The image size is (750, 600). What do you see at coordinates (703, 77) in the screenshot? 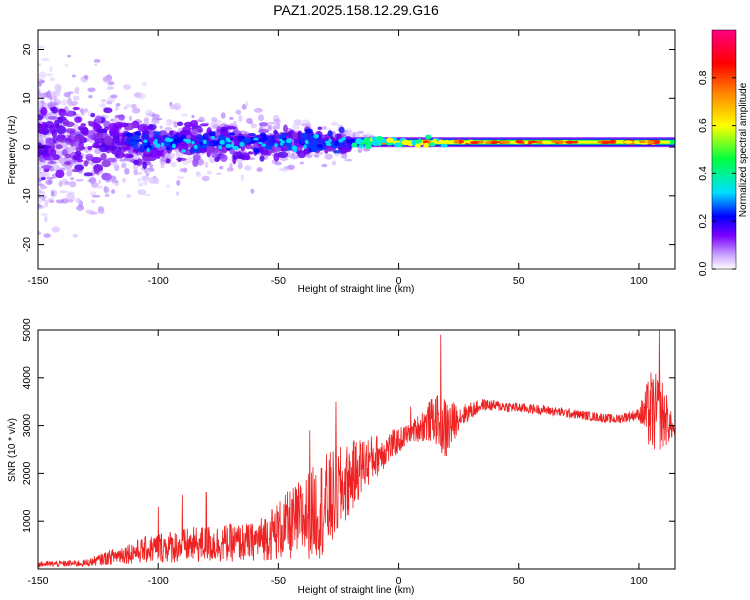
I see `colorbar-tick-label: 0.8` at bounding box center [703, 77].